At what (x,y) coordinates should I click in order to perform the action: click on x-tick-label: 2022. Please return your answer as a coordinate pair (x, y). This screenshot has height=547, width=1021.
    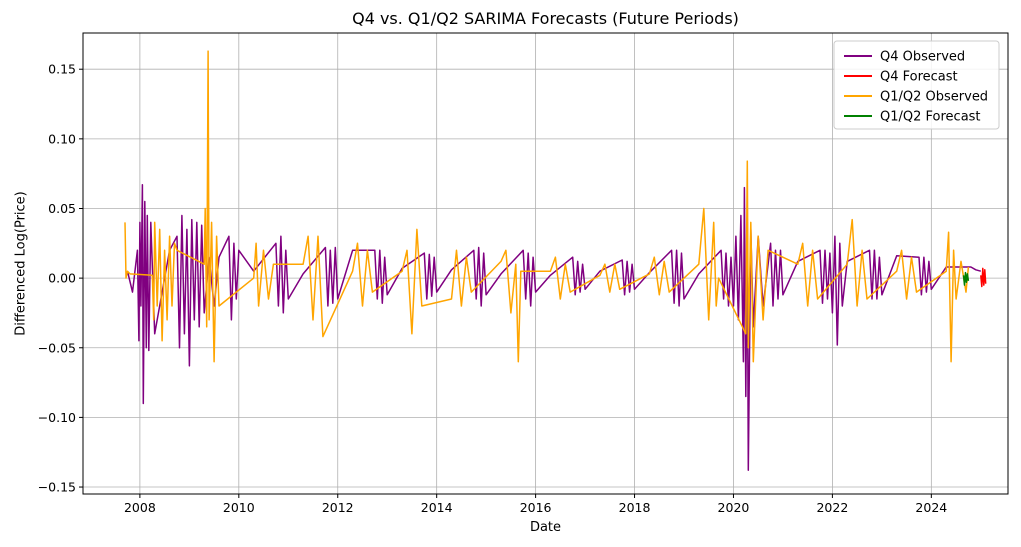
    Looking at the image, I should click on (832, 507).